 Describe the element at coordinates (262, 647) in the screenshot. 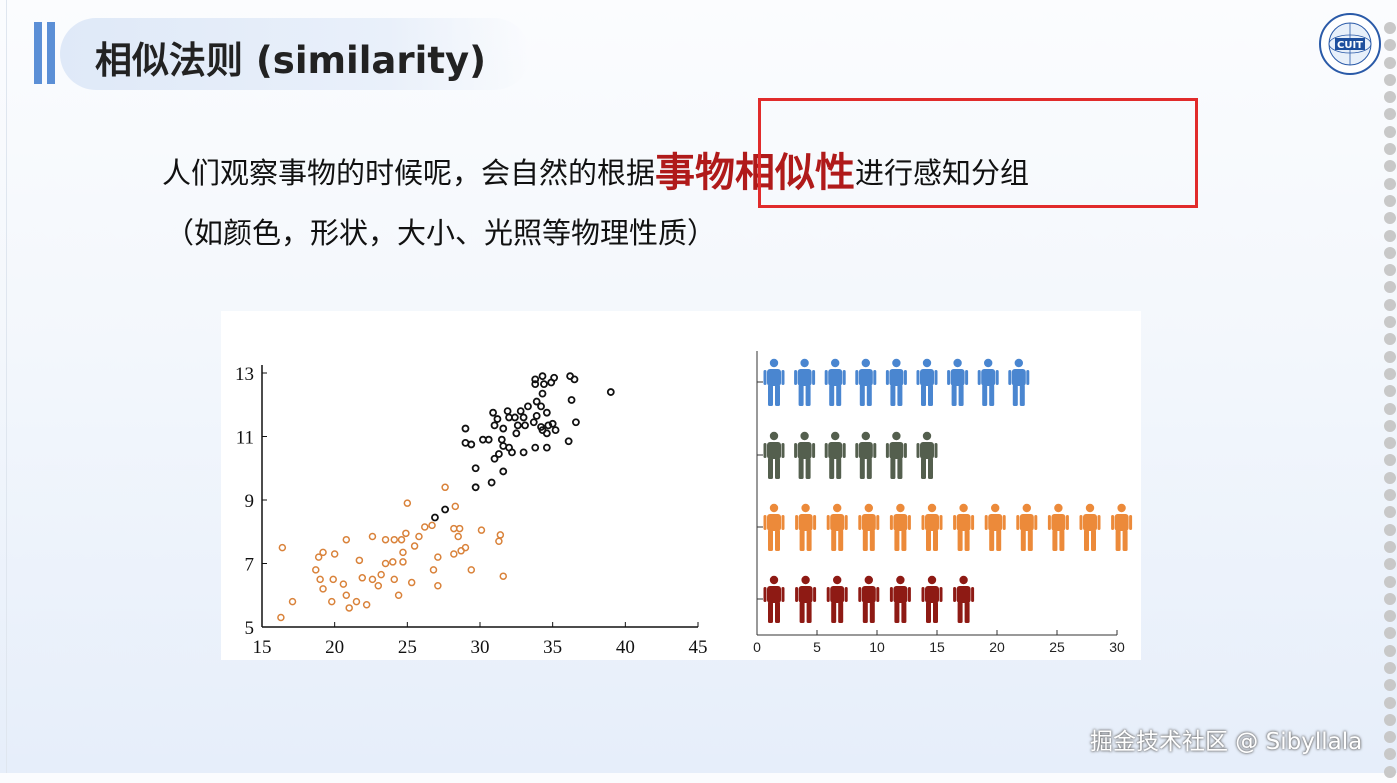

I see `x-tick-label: 15` at that location.